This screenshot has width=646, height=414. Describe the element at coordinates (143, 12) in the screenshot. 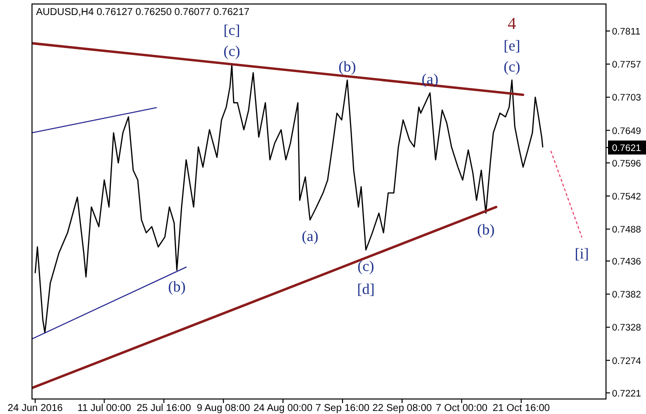

I see `chart-title: AUDUSD,H4 0.76127 0.76250 0.76077 0.76217` at that location.